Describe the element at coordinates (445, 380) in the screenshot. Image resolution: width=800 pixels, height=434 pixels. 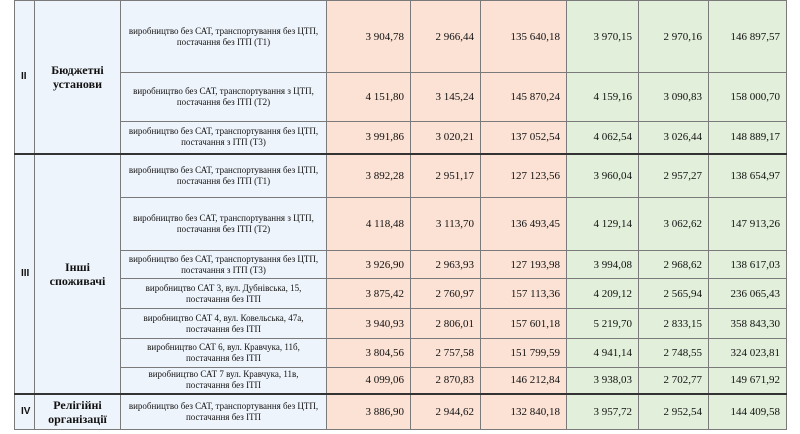
I see `current-tariff-value: 2 870,83` at that location.